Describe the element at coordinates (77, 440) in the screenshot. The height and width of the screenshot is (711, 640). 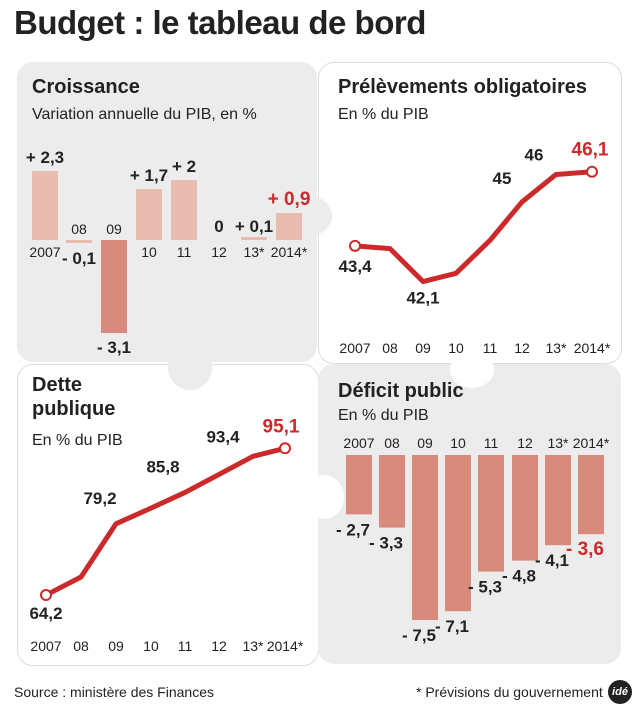
I see `dette-subtitle: En % du PIB` at that location.